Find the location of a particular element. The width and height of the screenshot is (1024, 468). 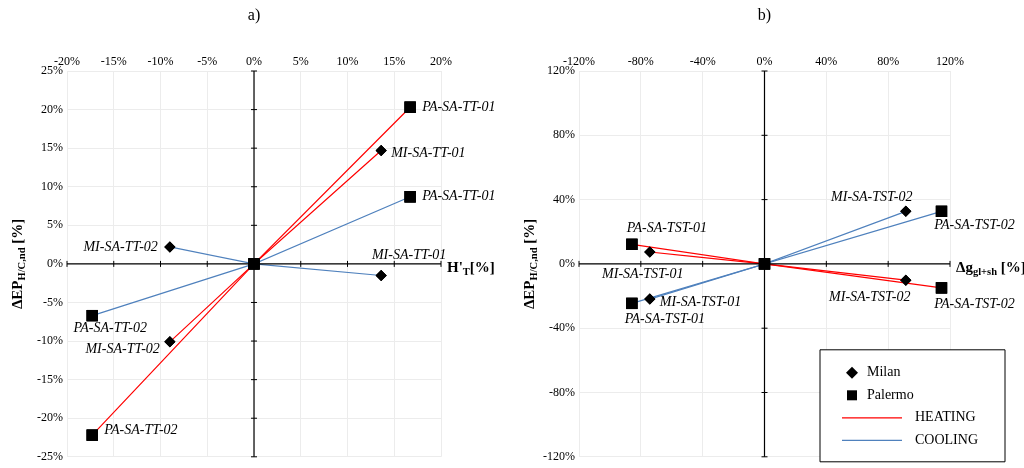

y-tick-label: -5% is located at coordinates (53, 301).